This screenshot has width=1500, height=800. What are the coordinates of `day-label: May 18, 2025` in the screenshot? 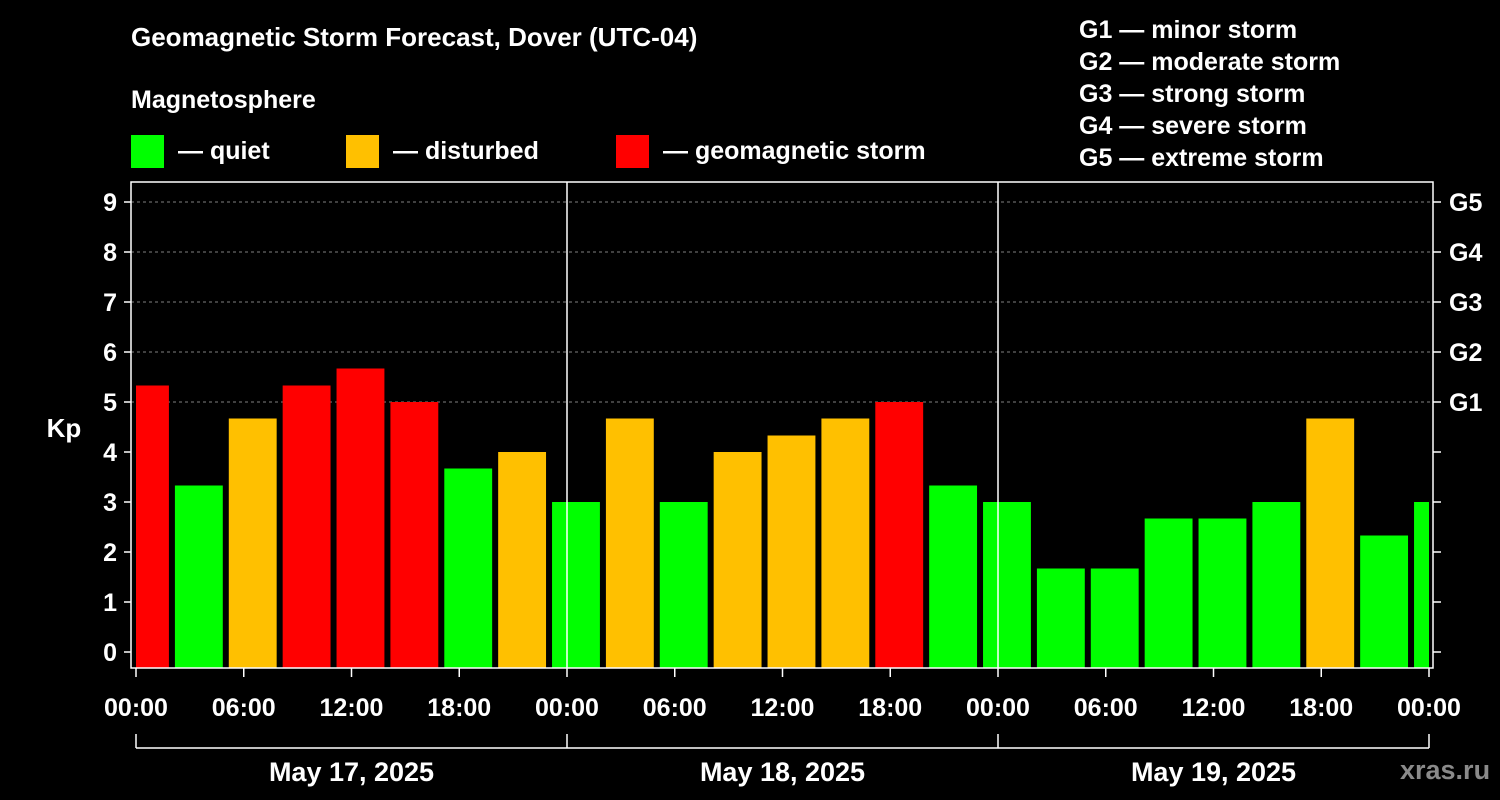 It's located at (782, 772).